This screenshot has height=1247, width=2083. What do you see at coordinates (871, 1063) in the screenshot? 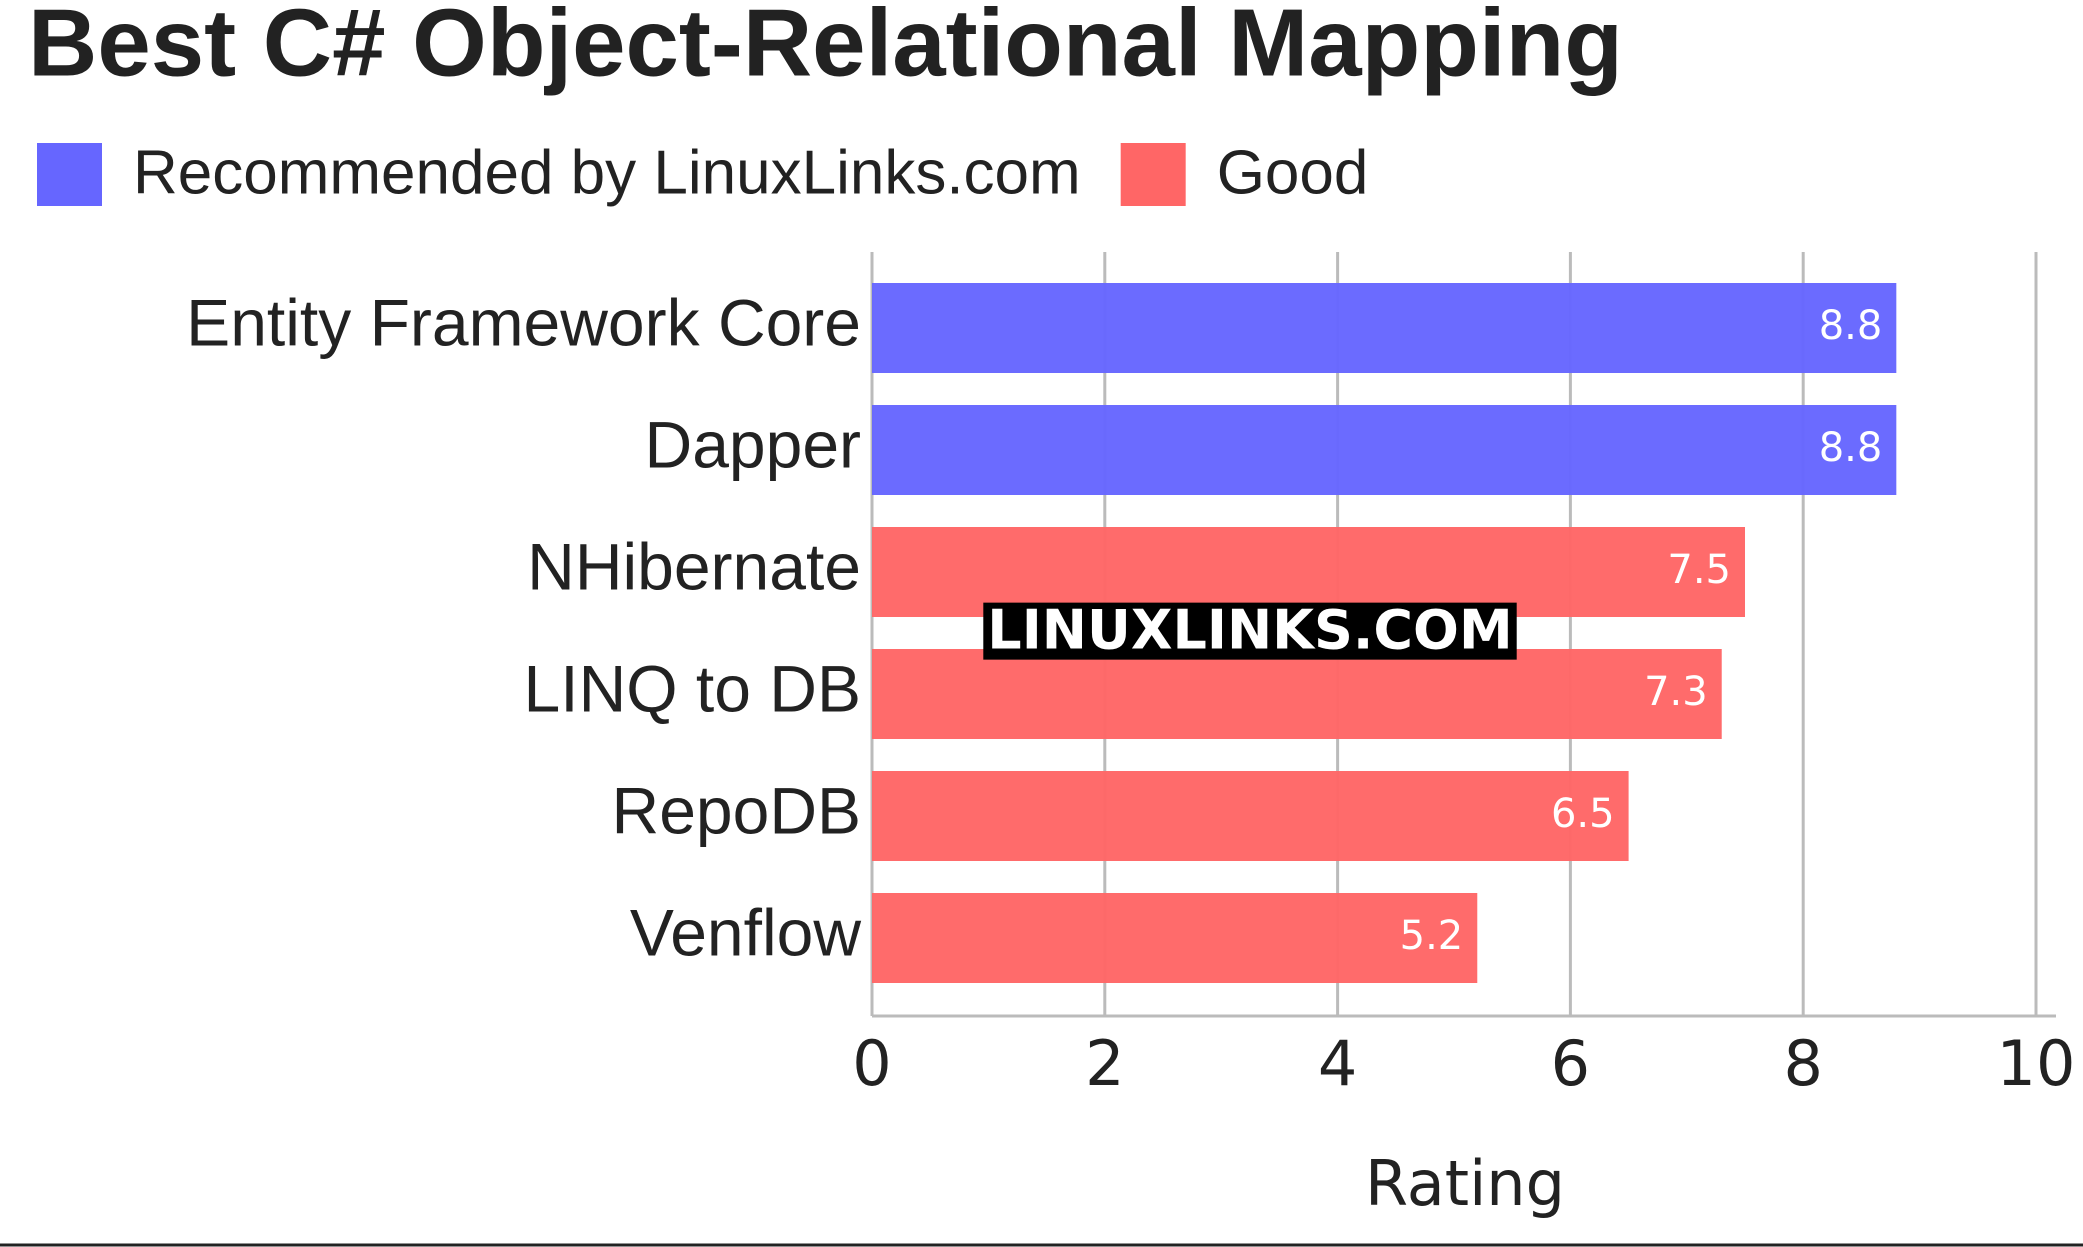
I see `x-tick-label: 0` at bounding box center [871, 1063].